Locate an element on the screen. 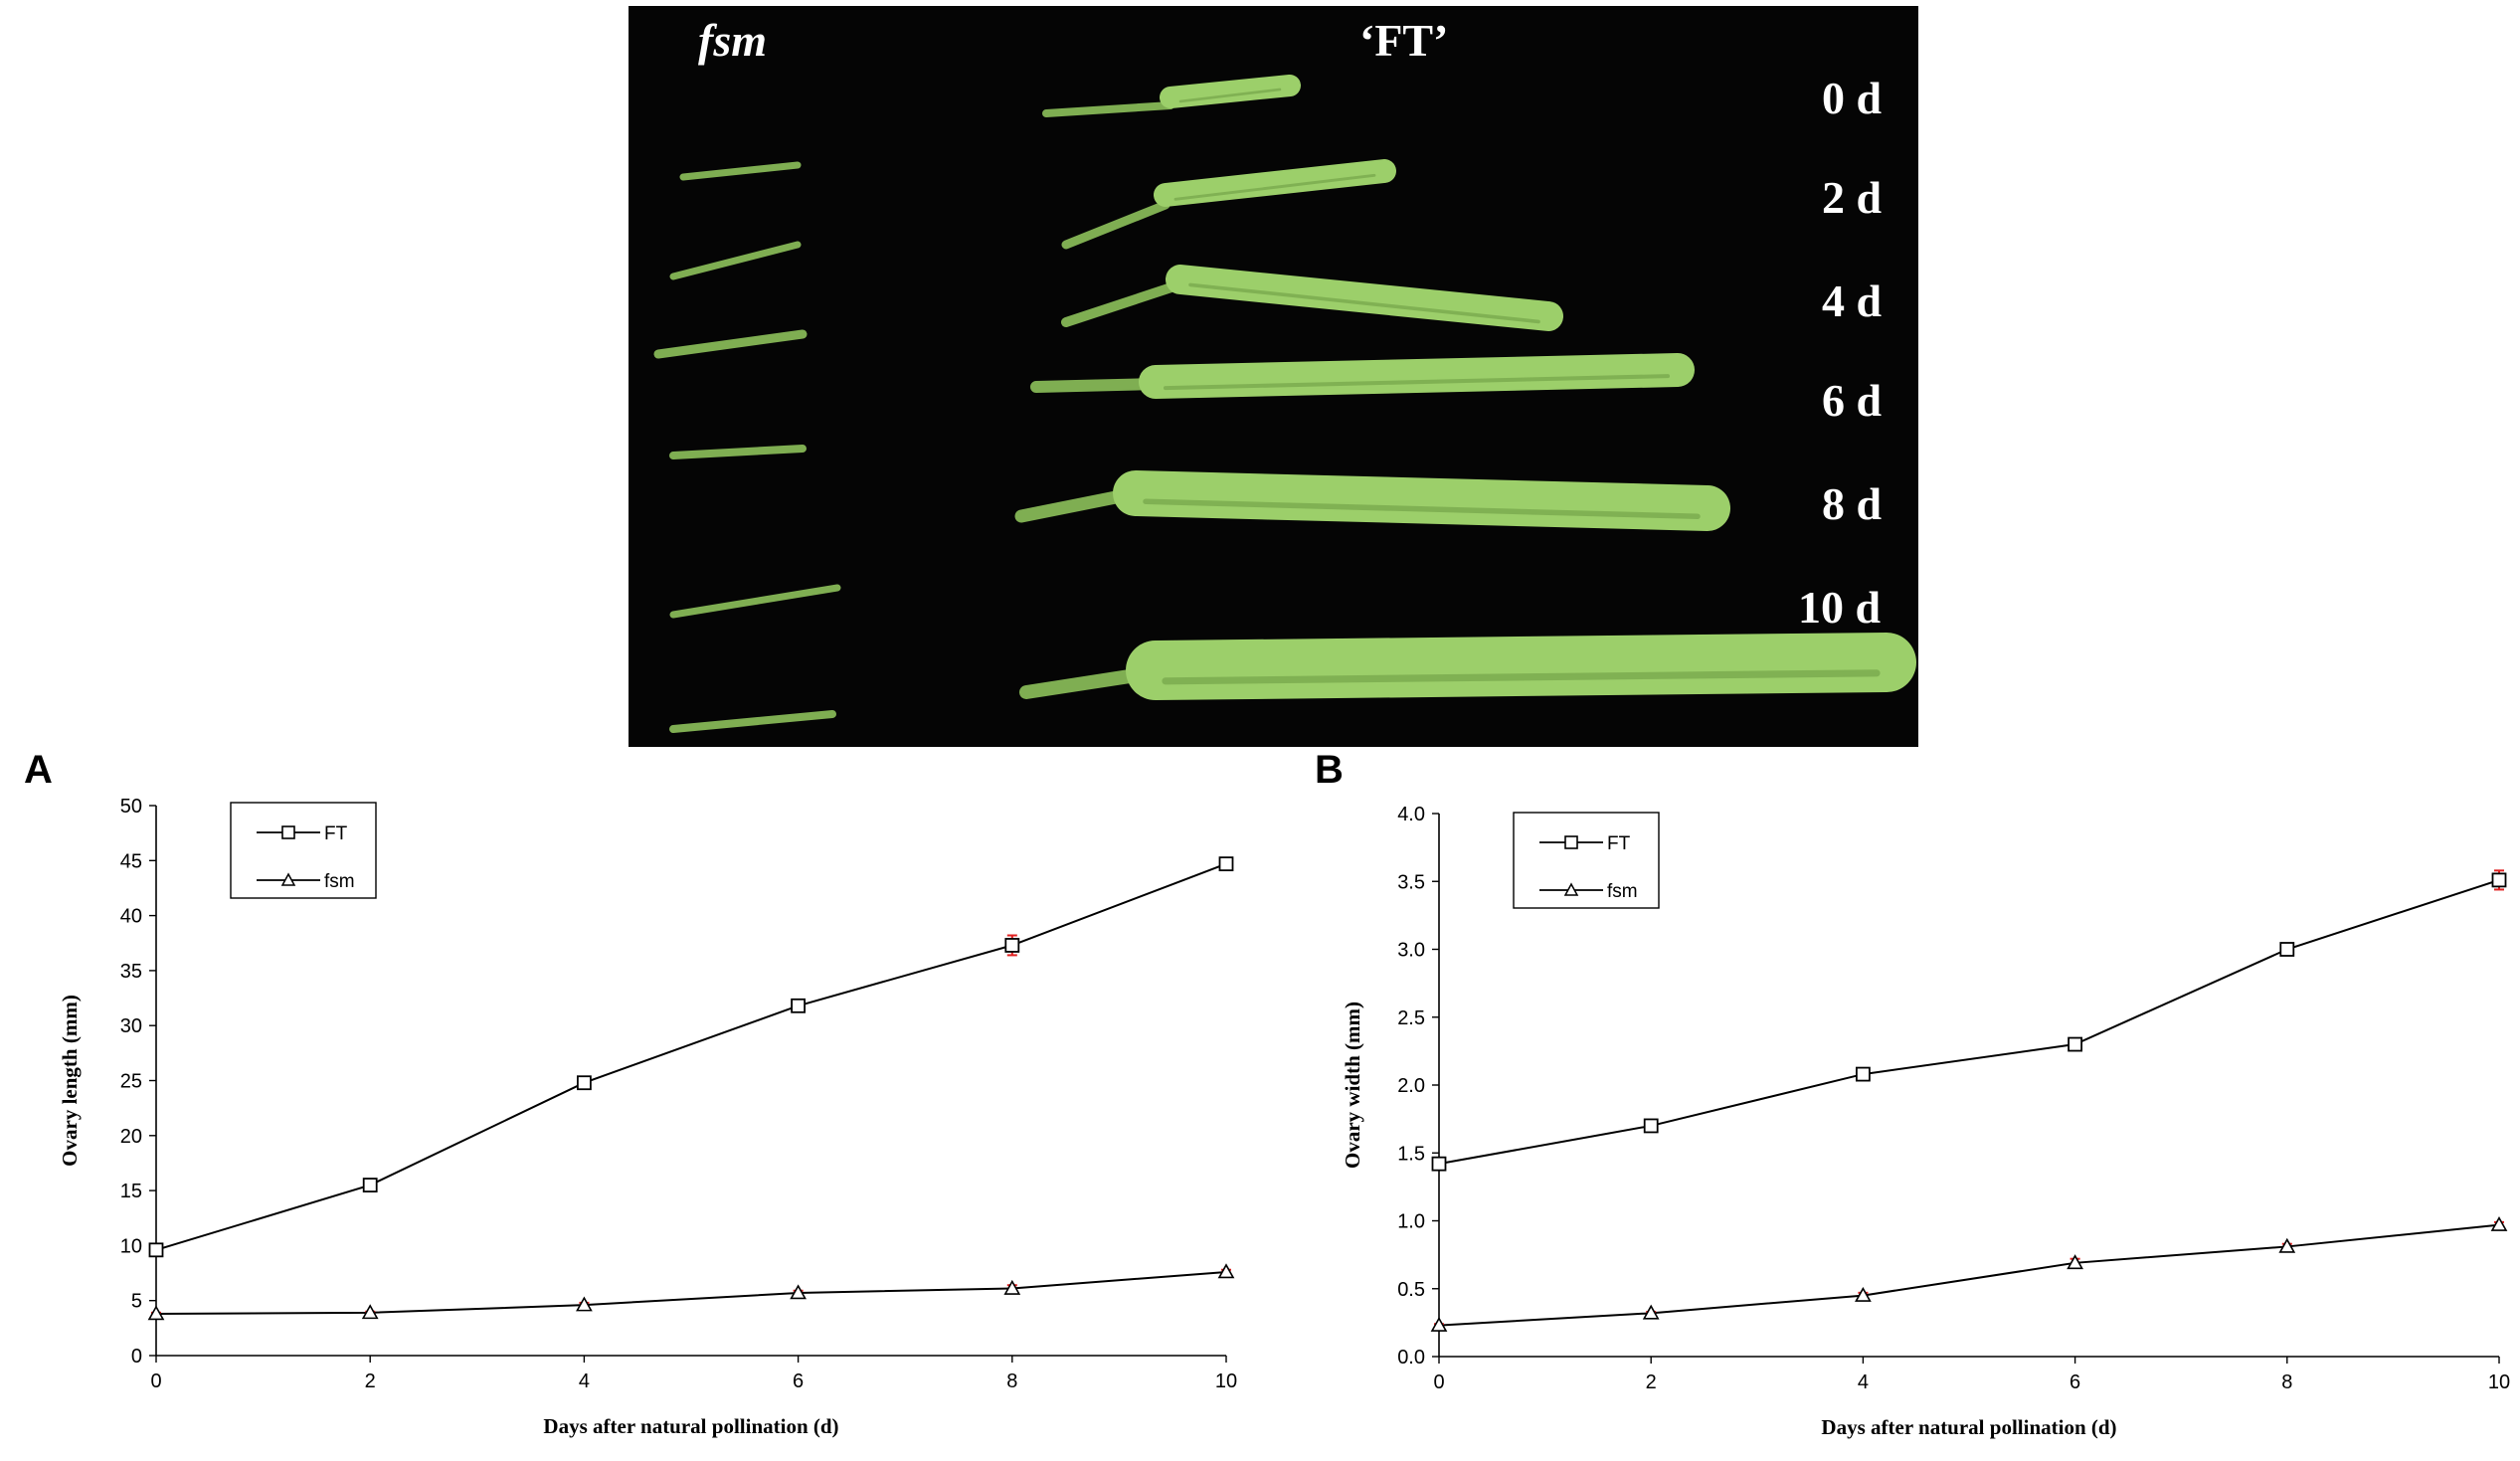 The height and width of the screenshot is (1461, 2520). chart-a-y-tick-label-9: 45 is located at coordinates (131, 861).